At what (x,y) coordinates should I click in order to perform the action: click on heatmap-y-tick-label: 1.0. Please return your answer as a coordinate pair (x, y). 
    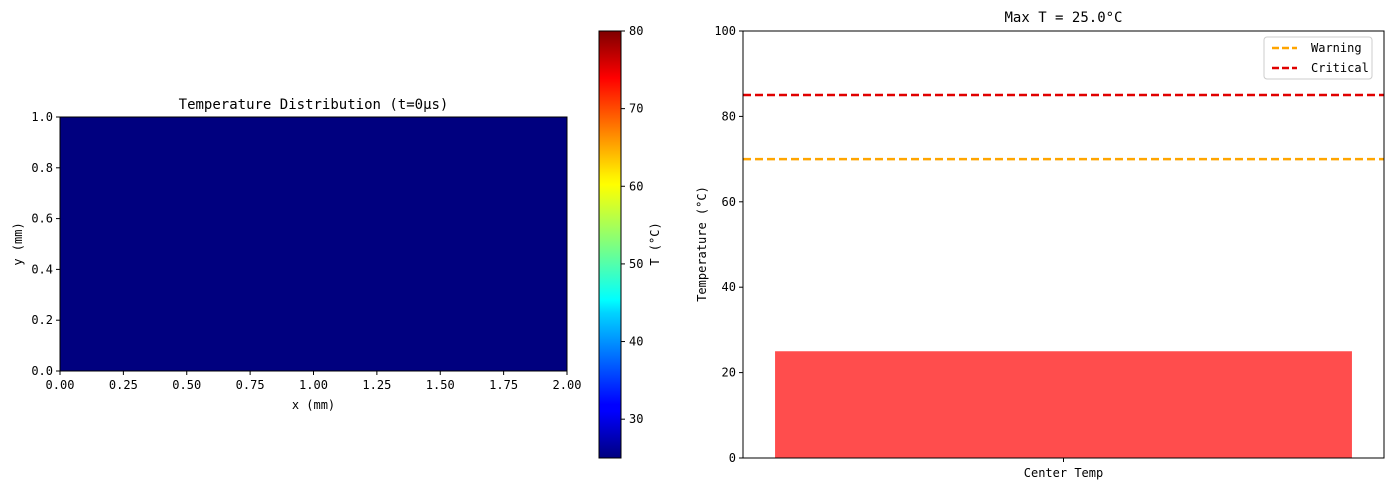
    Looking at the image, I should click on (42, 117).